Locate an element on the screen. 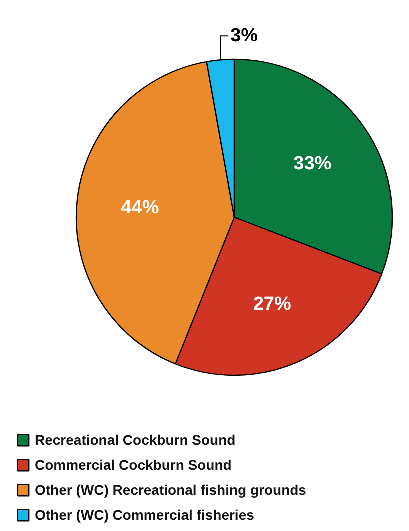 The width and height of the screenshot is (409, 531). legend-label: Commercial Cockburn Sound is located at coordinates (133, 465).